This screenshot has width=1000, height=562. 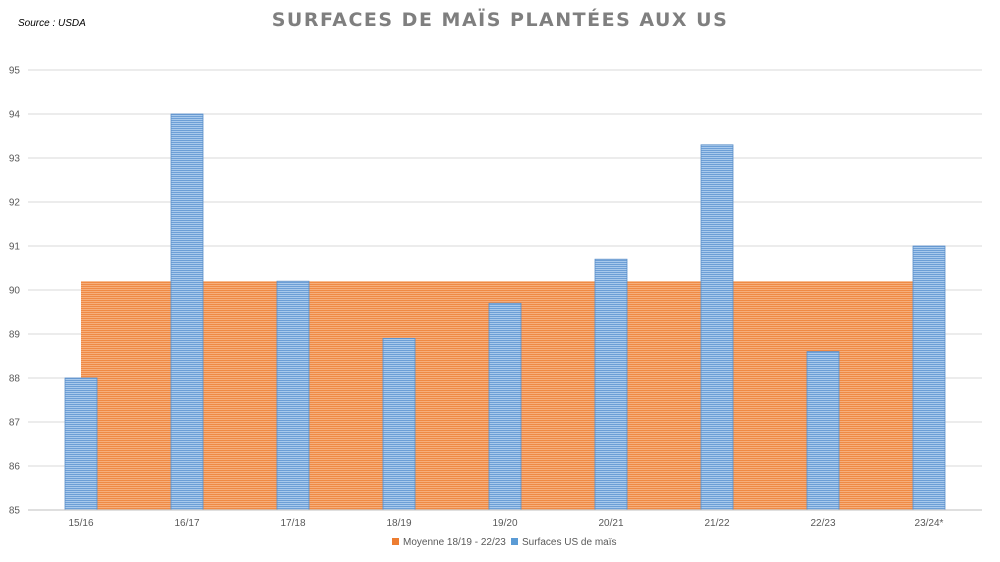 I want to click on y-tick-label: 94, so click(x=15, y=115).